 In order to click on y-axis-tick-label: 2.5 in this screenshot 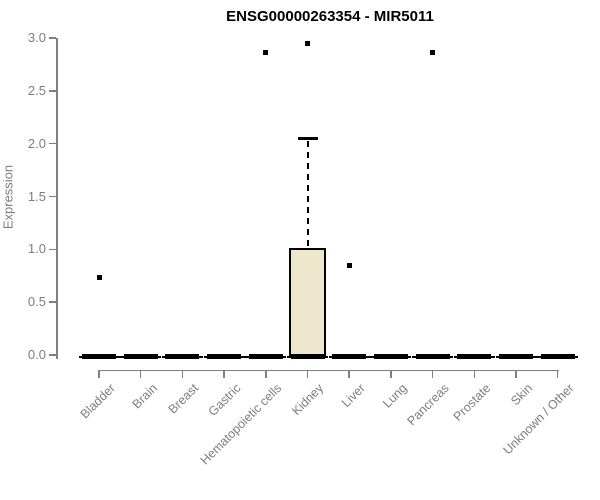, I will do `click(36, 90)`.